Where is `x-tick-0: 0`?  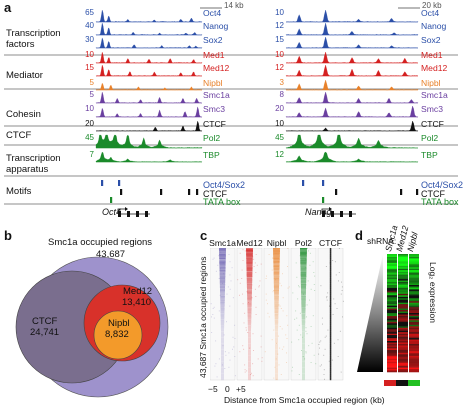
x-tick-0: 0 is located at coordinates (227, 389).